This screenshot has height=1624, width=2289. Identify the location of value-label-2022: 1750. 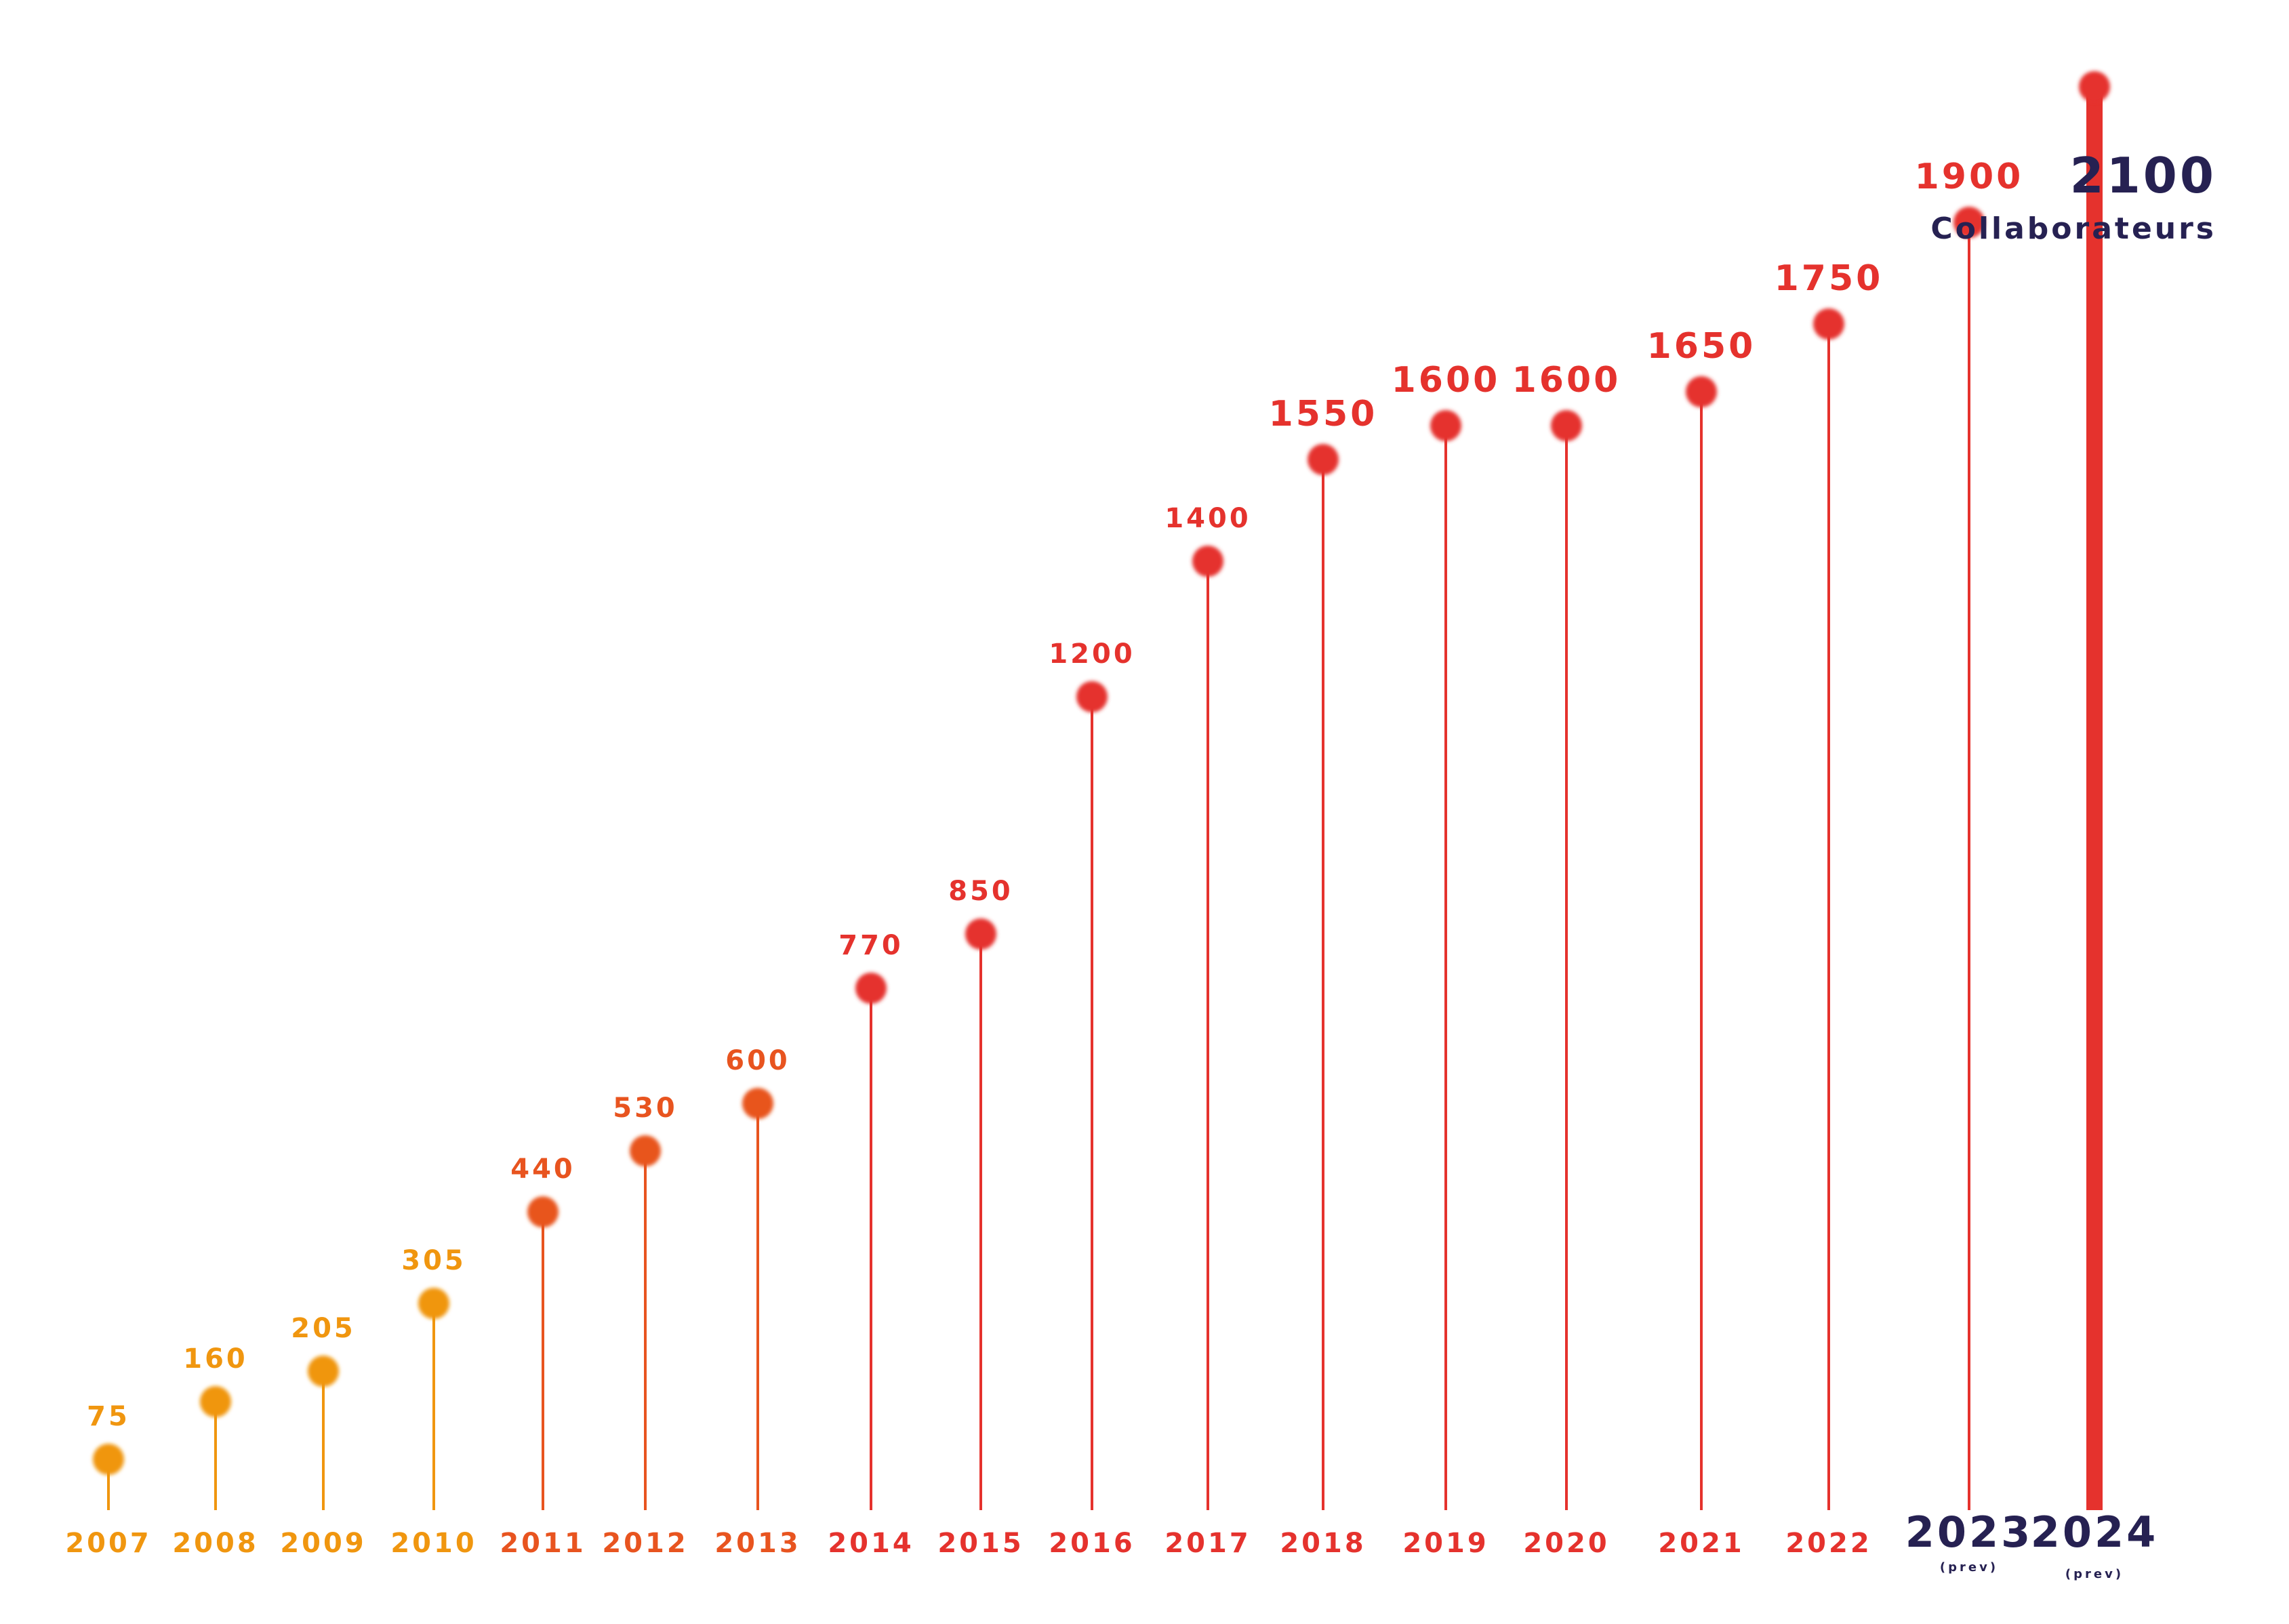
(1829, 278).